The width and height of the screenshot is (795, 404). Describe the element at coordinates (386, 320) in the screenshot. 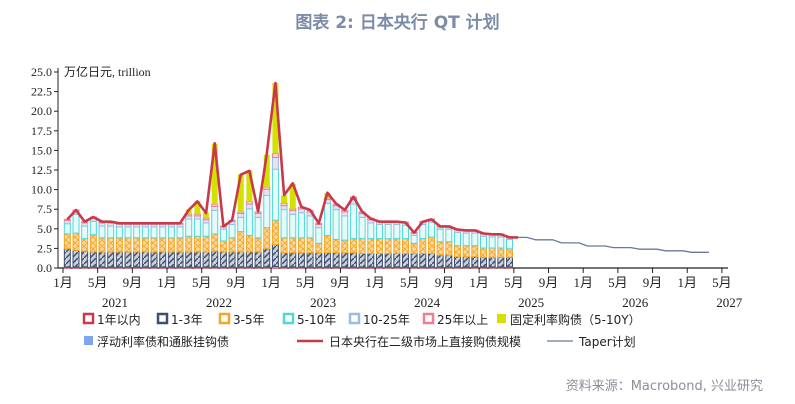

I see `legend-label: 10-25年` at that location.